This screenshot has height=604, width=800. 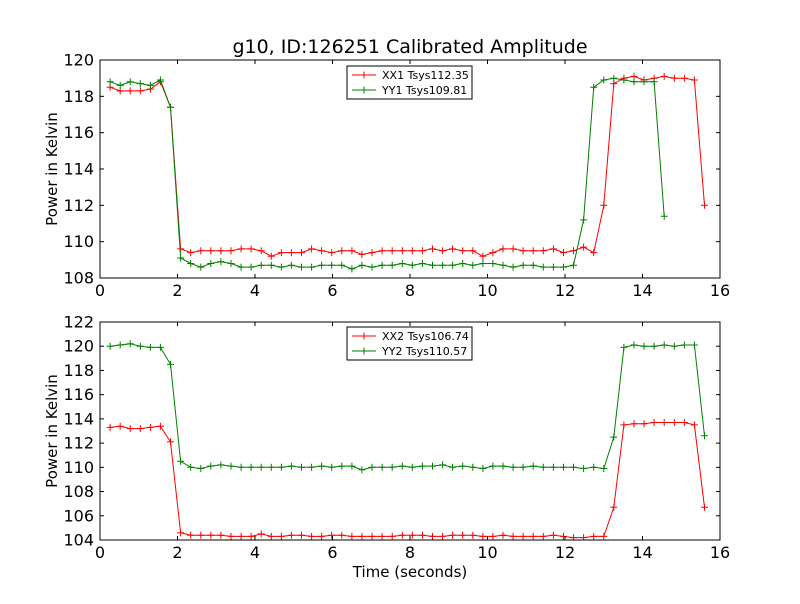 I want to click on x-tick-label: 10, so click(x=487, y=290).